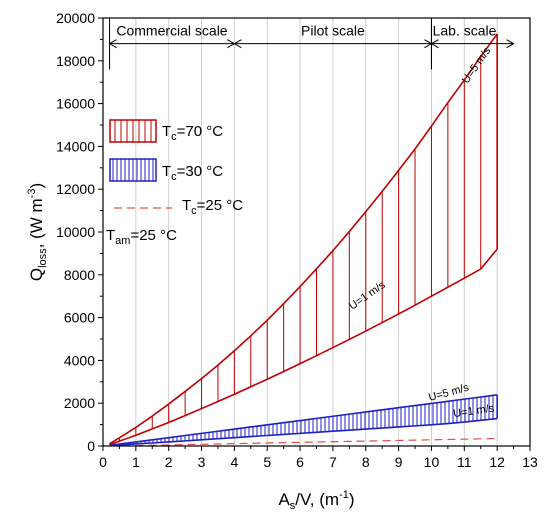  What do you see at coordinates (333, 31) in the screenshot?
I see `scale-label-1: Pilot scale` at bounding box center [333, 31].